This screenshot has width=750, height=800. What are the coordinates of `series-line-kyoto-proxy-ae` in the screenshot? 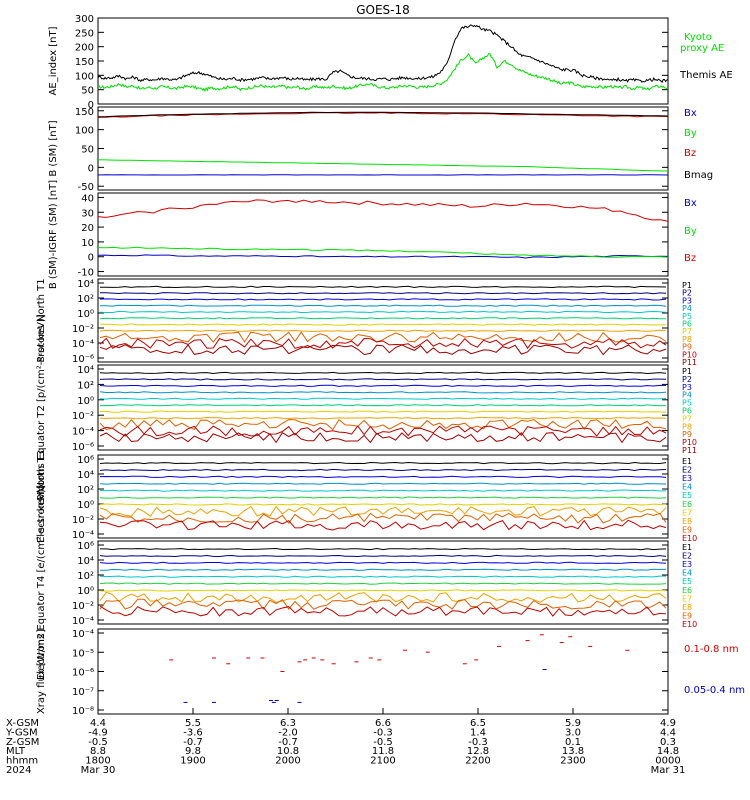 It's located at (383, 72).